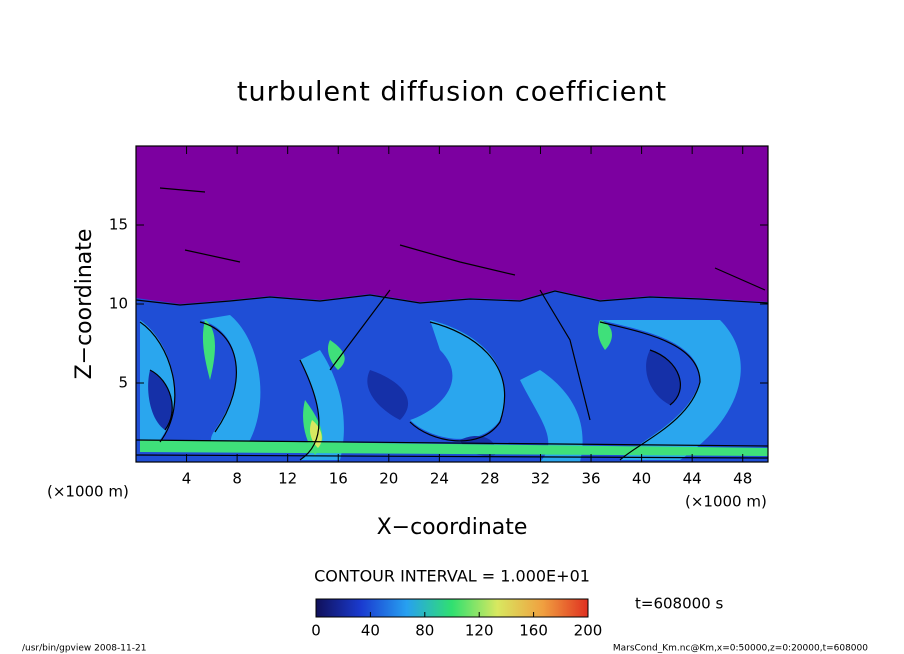  Describe the element at coordinates (370, 631) in the screenshot. I see `colorbar-tick-label: 40` at that location.